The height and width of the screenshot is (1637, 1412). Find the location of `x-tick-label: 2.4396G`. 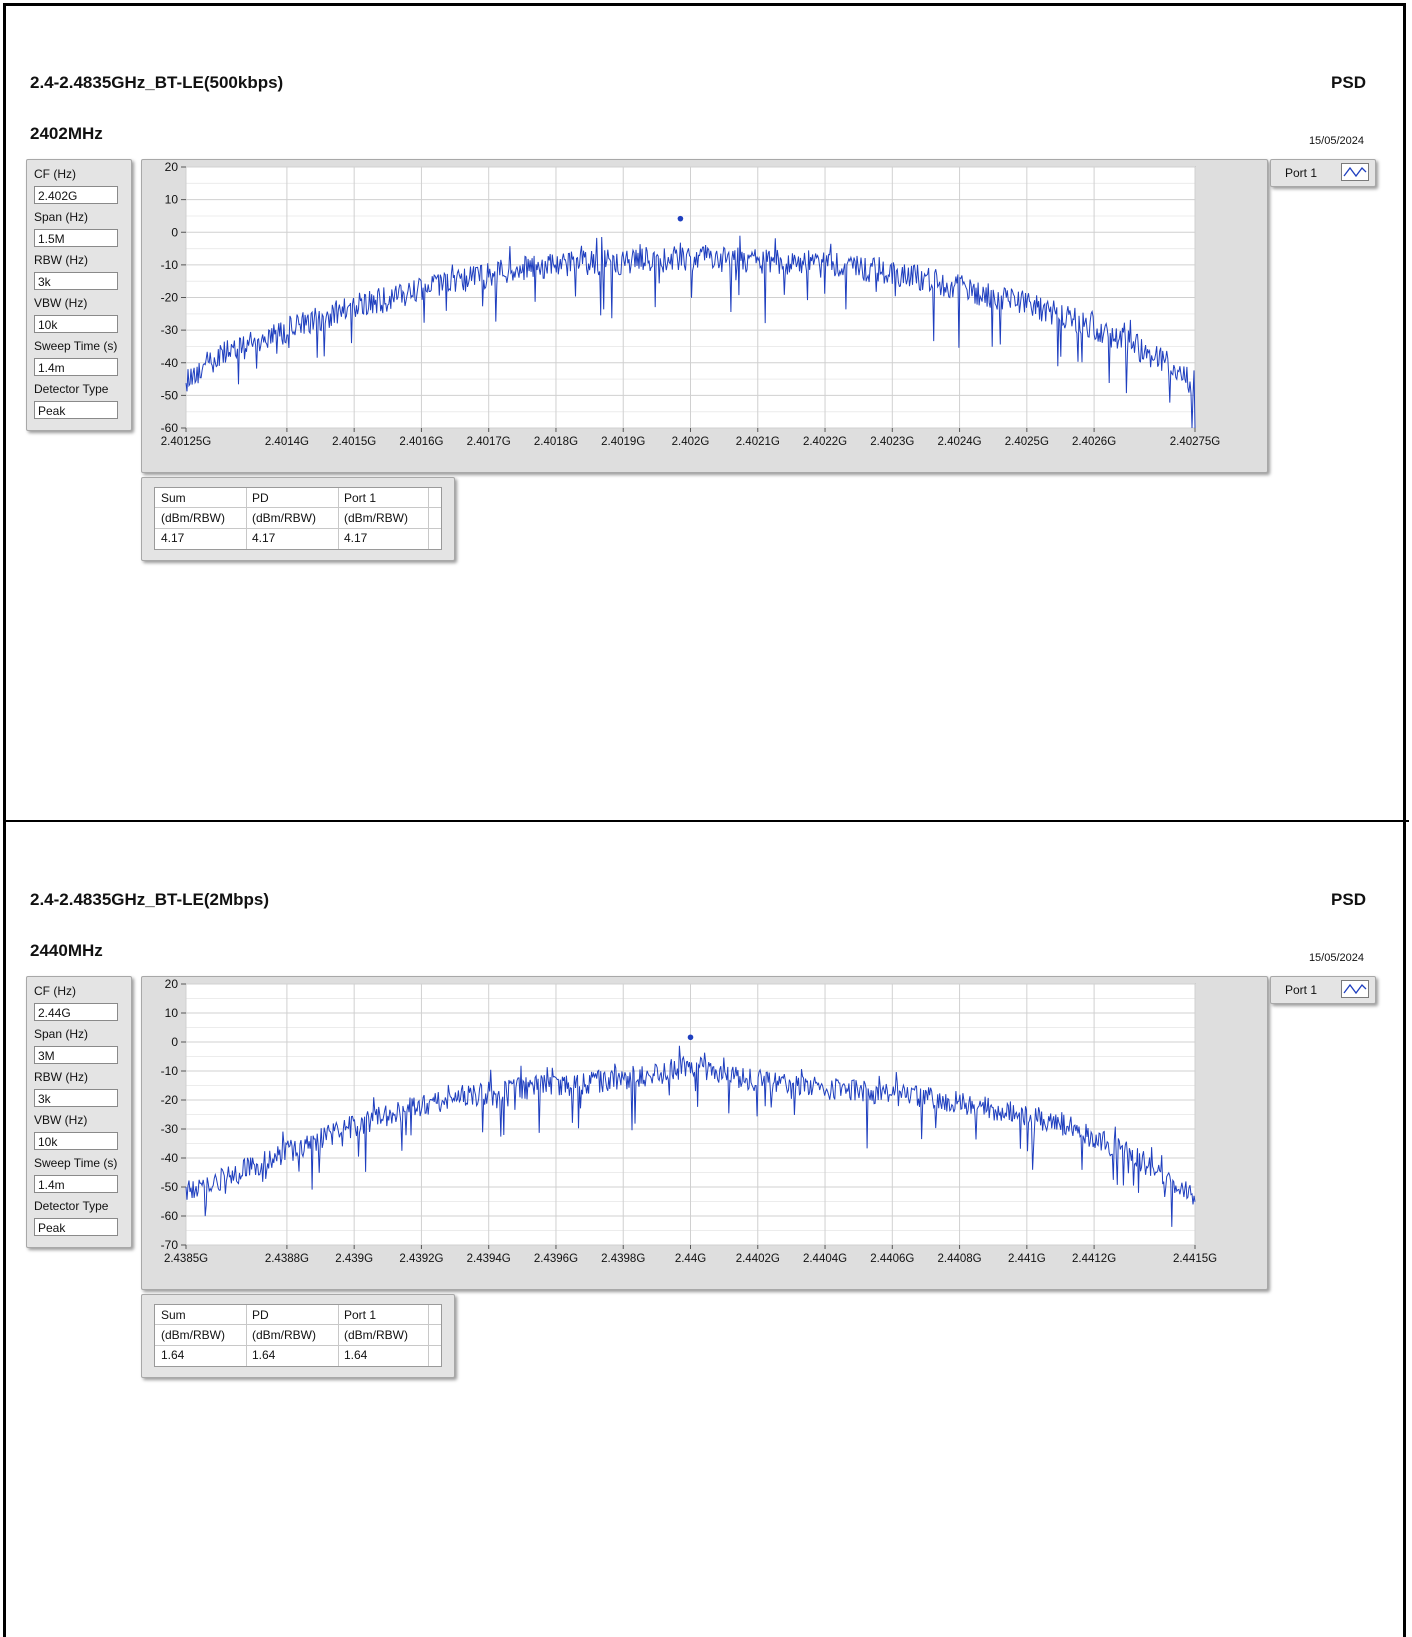

x-tick-label: 2.4396G is located at coordinates (556, 1259).